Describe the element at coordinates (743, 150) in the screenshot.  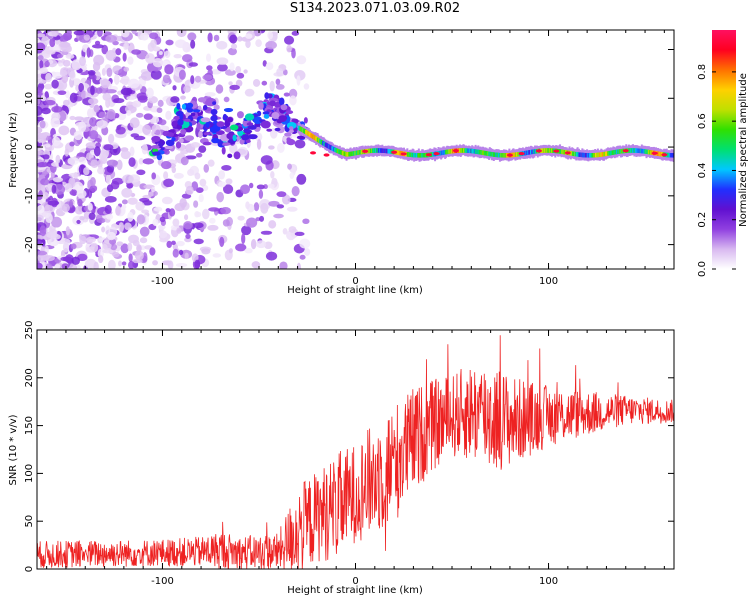
I see `colorbar-label: Normalized spectral amplitude` at that location.